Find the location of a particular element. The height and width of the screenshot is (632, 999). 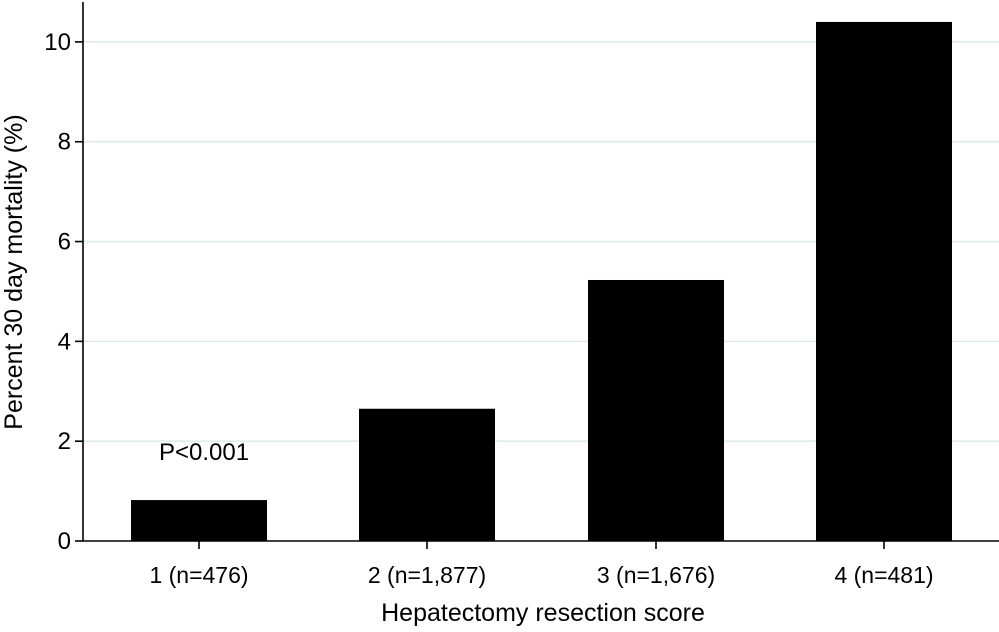

x-category-label-1: 1 (n=476) is located at coordinates (198, 575).